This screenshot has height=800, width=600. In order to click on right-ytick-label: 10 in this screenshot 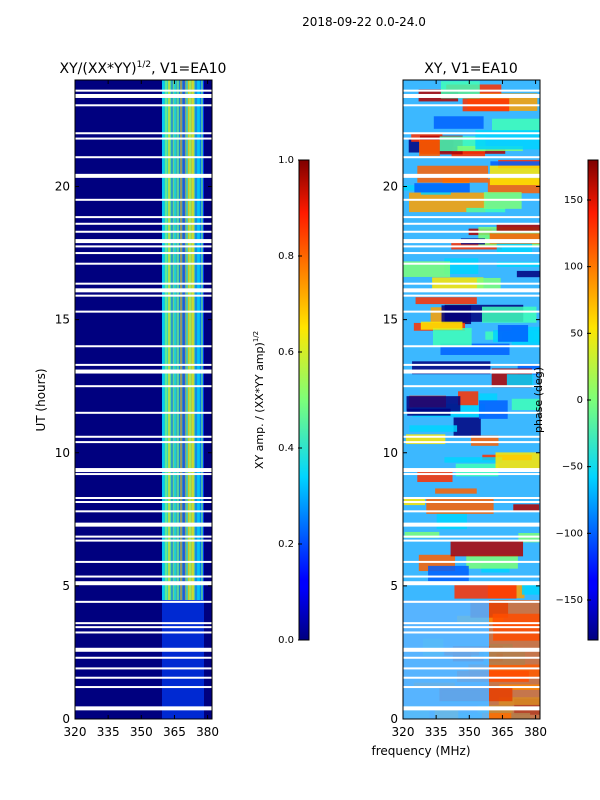, I will do `click(390, 453)`.